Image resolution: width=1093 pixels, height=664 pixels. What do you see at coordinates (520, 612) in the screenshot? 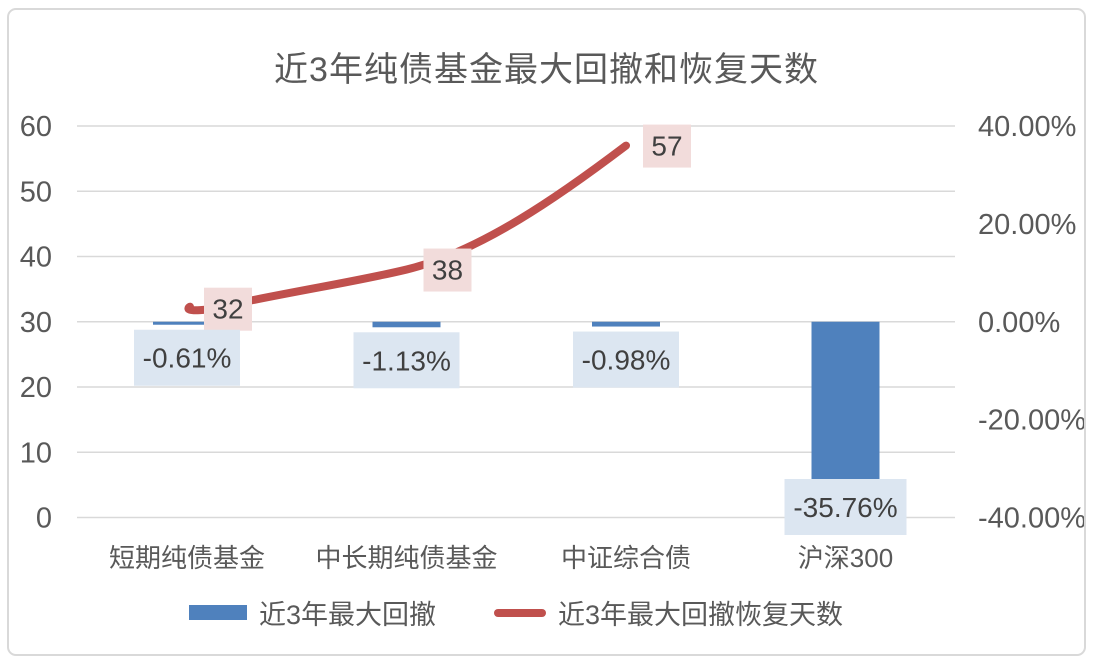
I see `line-series-swatch-icon` at bounding box center [520, 612].